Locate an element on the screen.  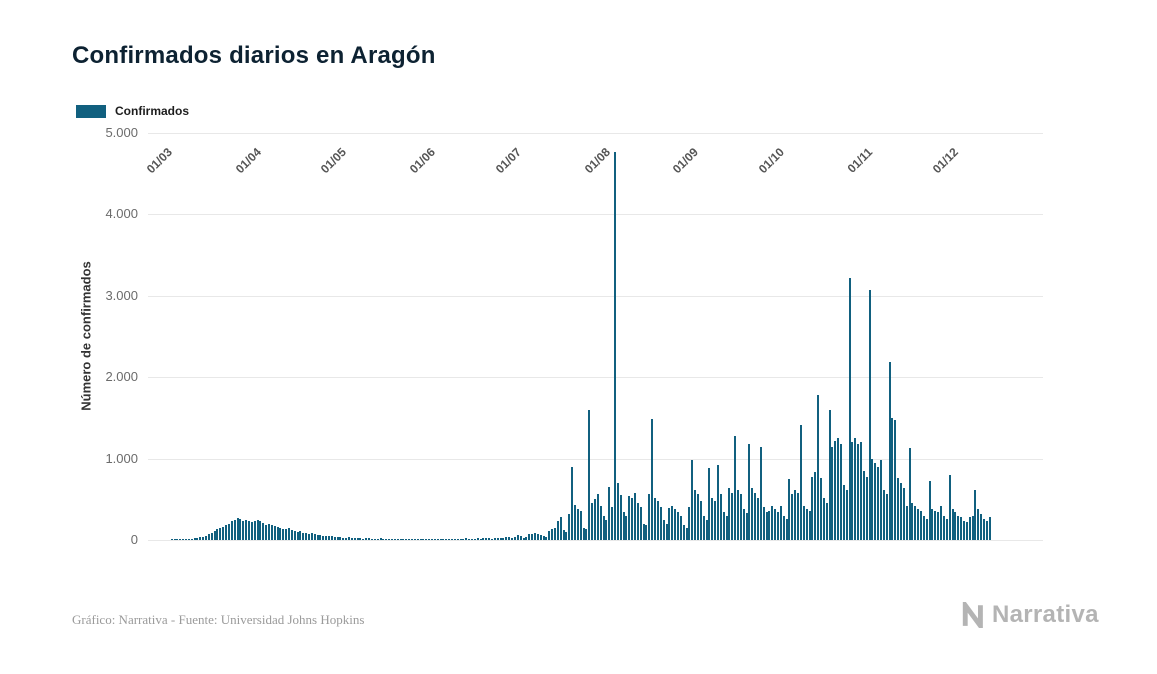
x-axis-tick-label: 01/08 is located at coordinates (597, 161).